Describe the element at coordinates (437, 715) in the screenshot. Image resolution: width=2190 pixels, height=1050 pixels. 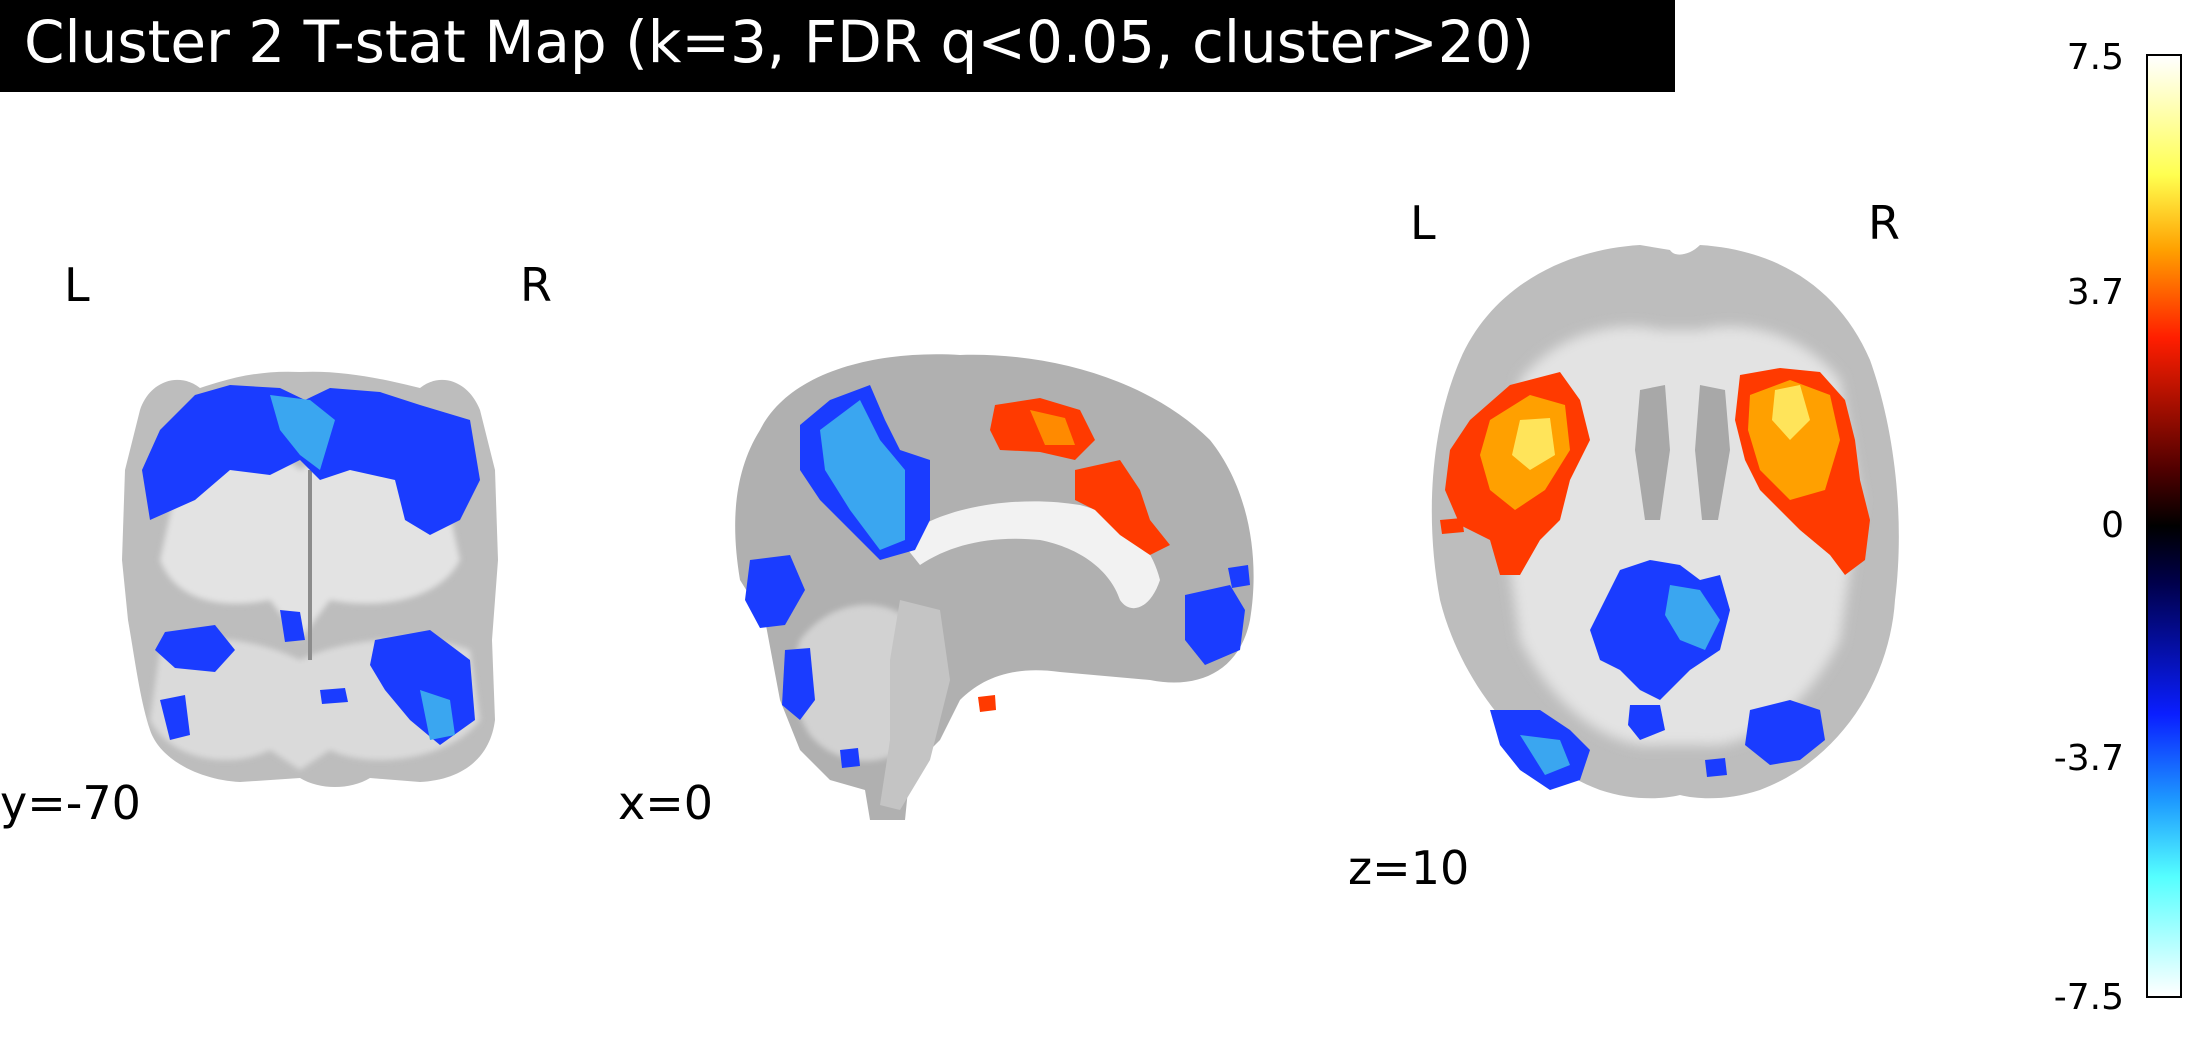
I see `coronal-blob-right-core` at that location.